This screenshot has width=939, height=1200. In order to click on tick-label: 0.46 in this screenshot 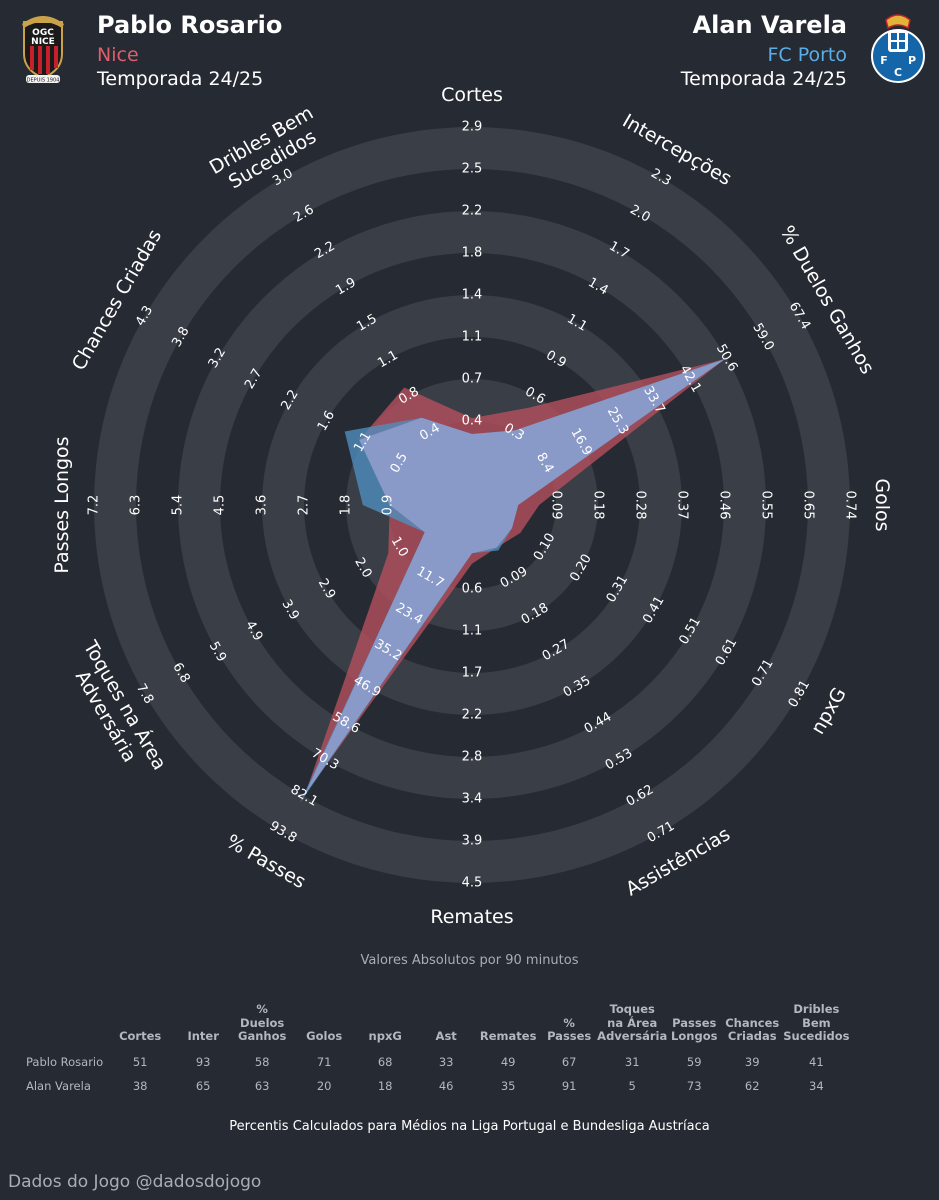, I will do `click(724, 505)`.